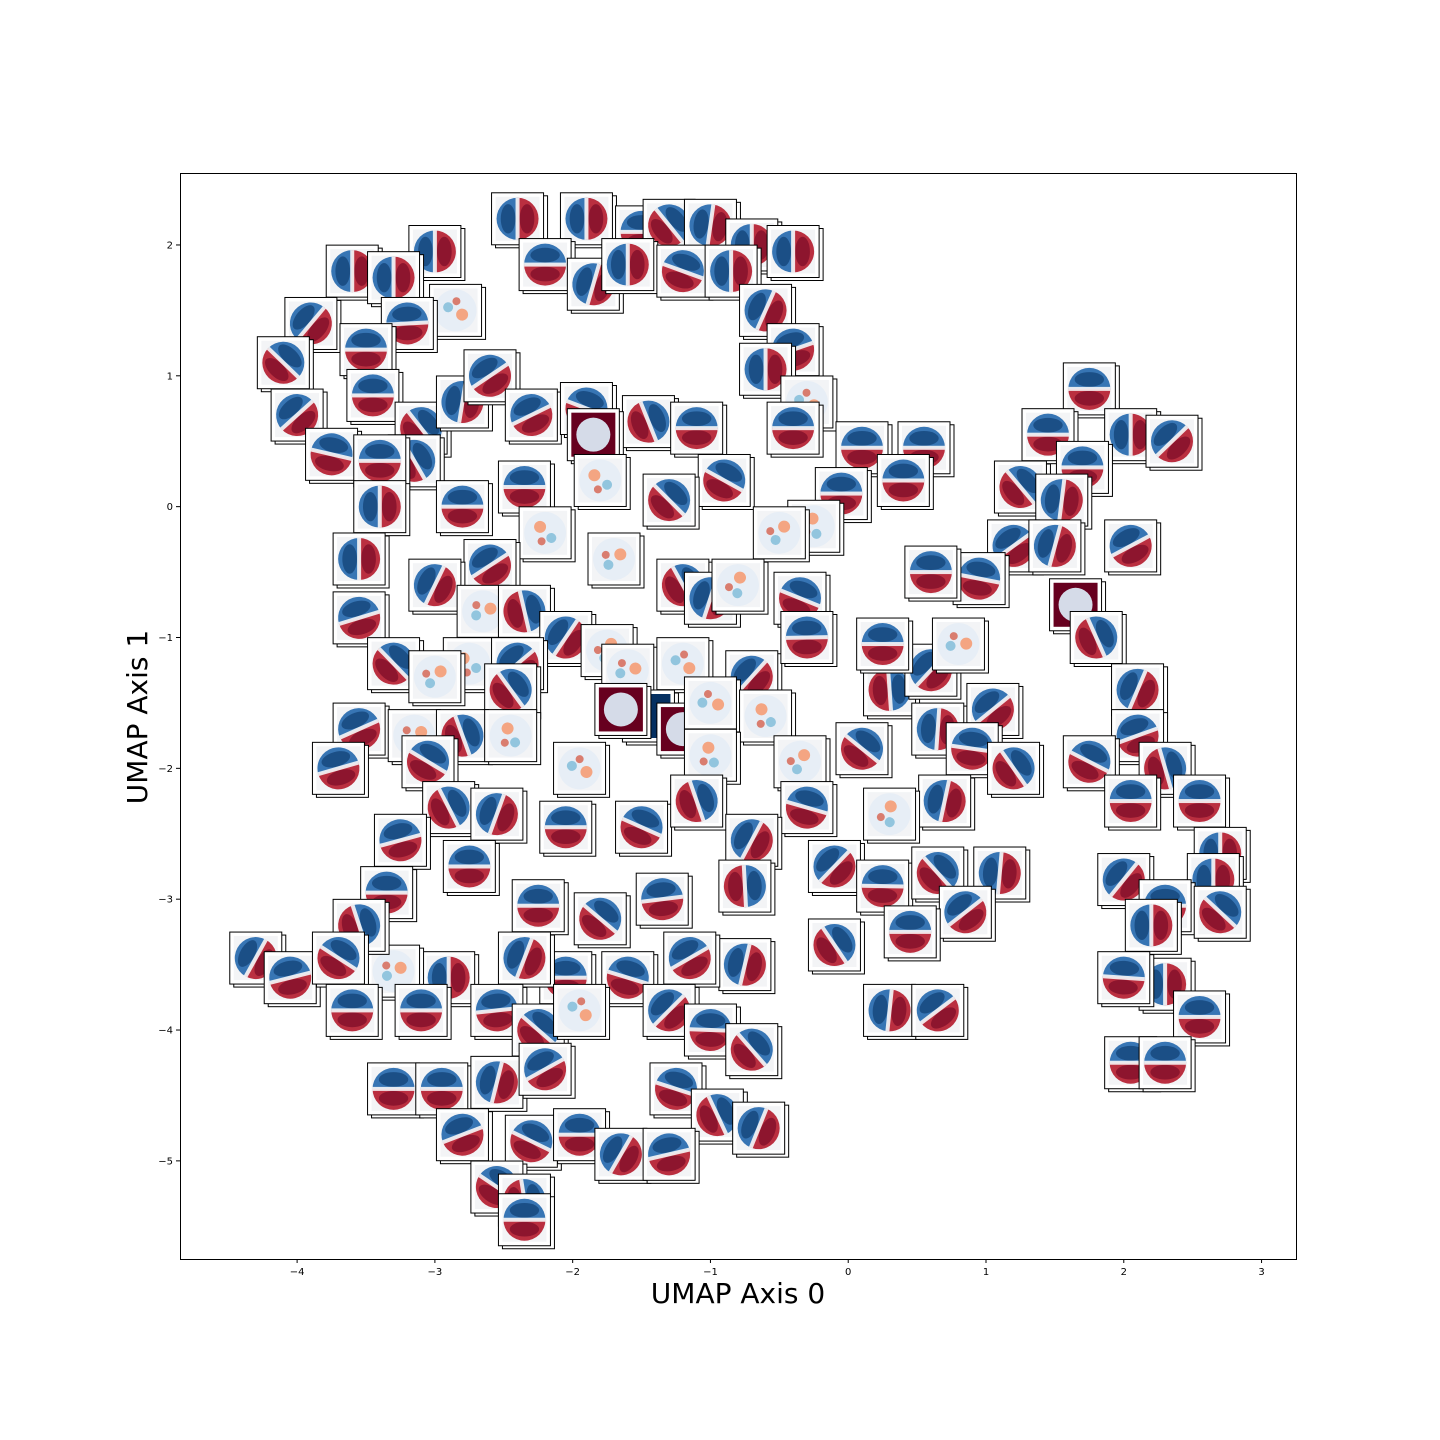  Describe the element at coordinates (1124, 1272) in the screenshot. I see `x-tick-label: 2` at that location.